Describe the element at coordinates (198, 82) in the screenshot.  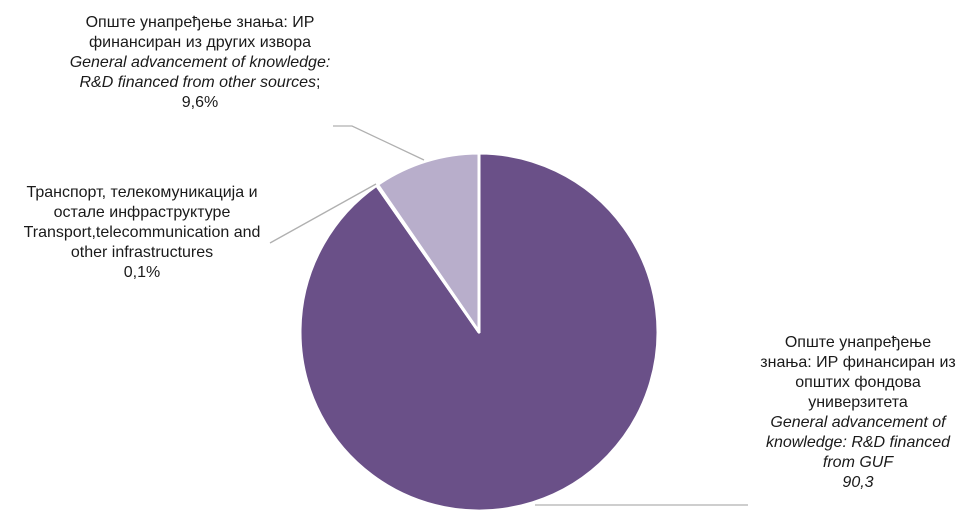
I see `label-en-line: R&D financed from other sources` at that location.